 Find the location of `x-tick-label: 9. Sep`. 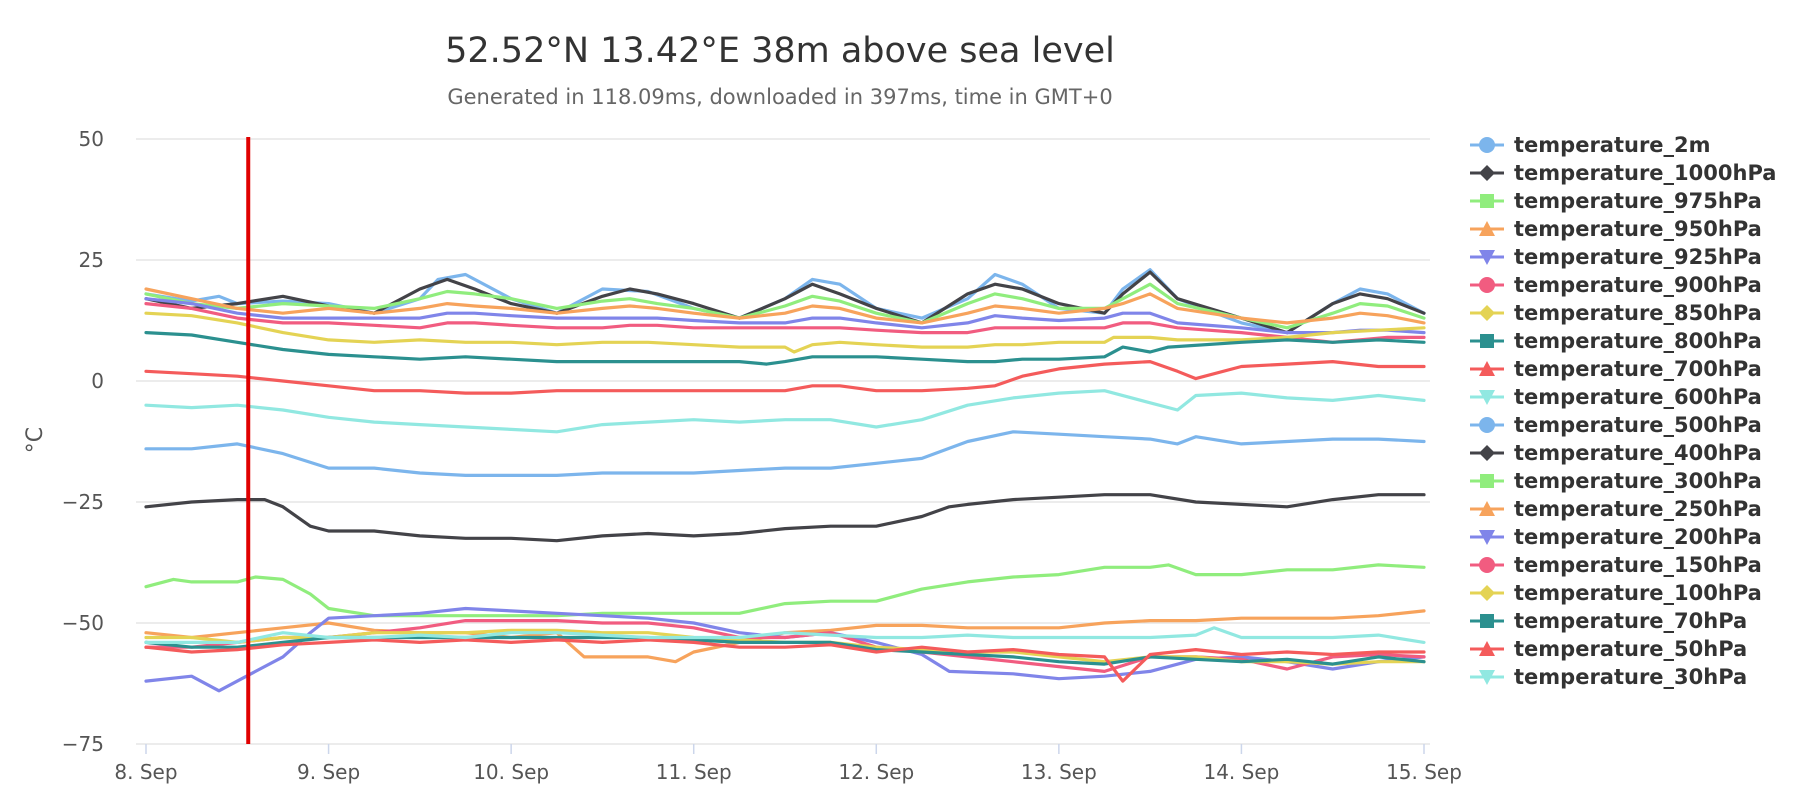

x-tick-label: 9. Sep is located at coordinates (328, 772).